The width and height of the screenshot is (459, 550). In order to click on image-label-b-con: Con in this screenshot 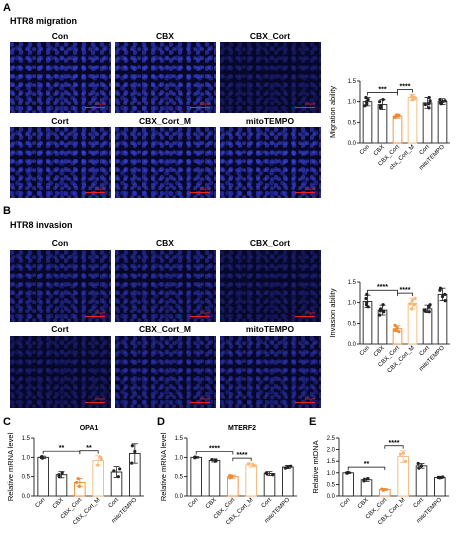, I will do `click(60, 243)`.